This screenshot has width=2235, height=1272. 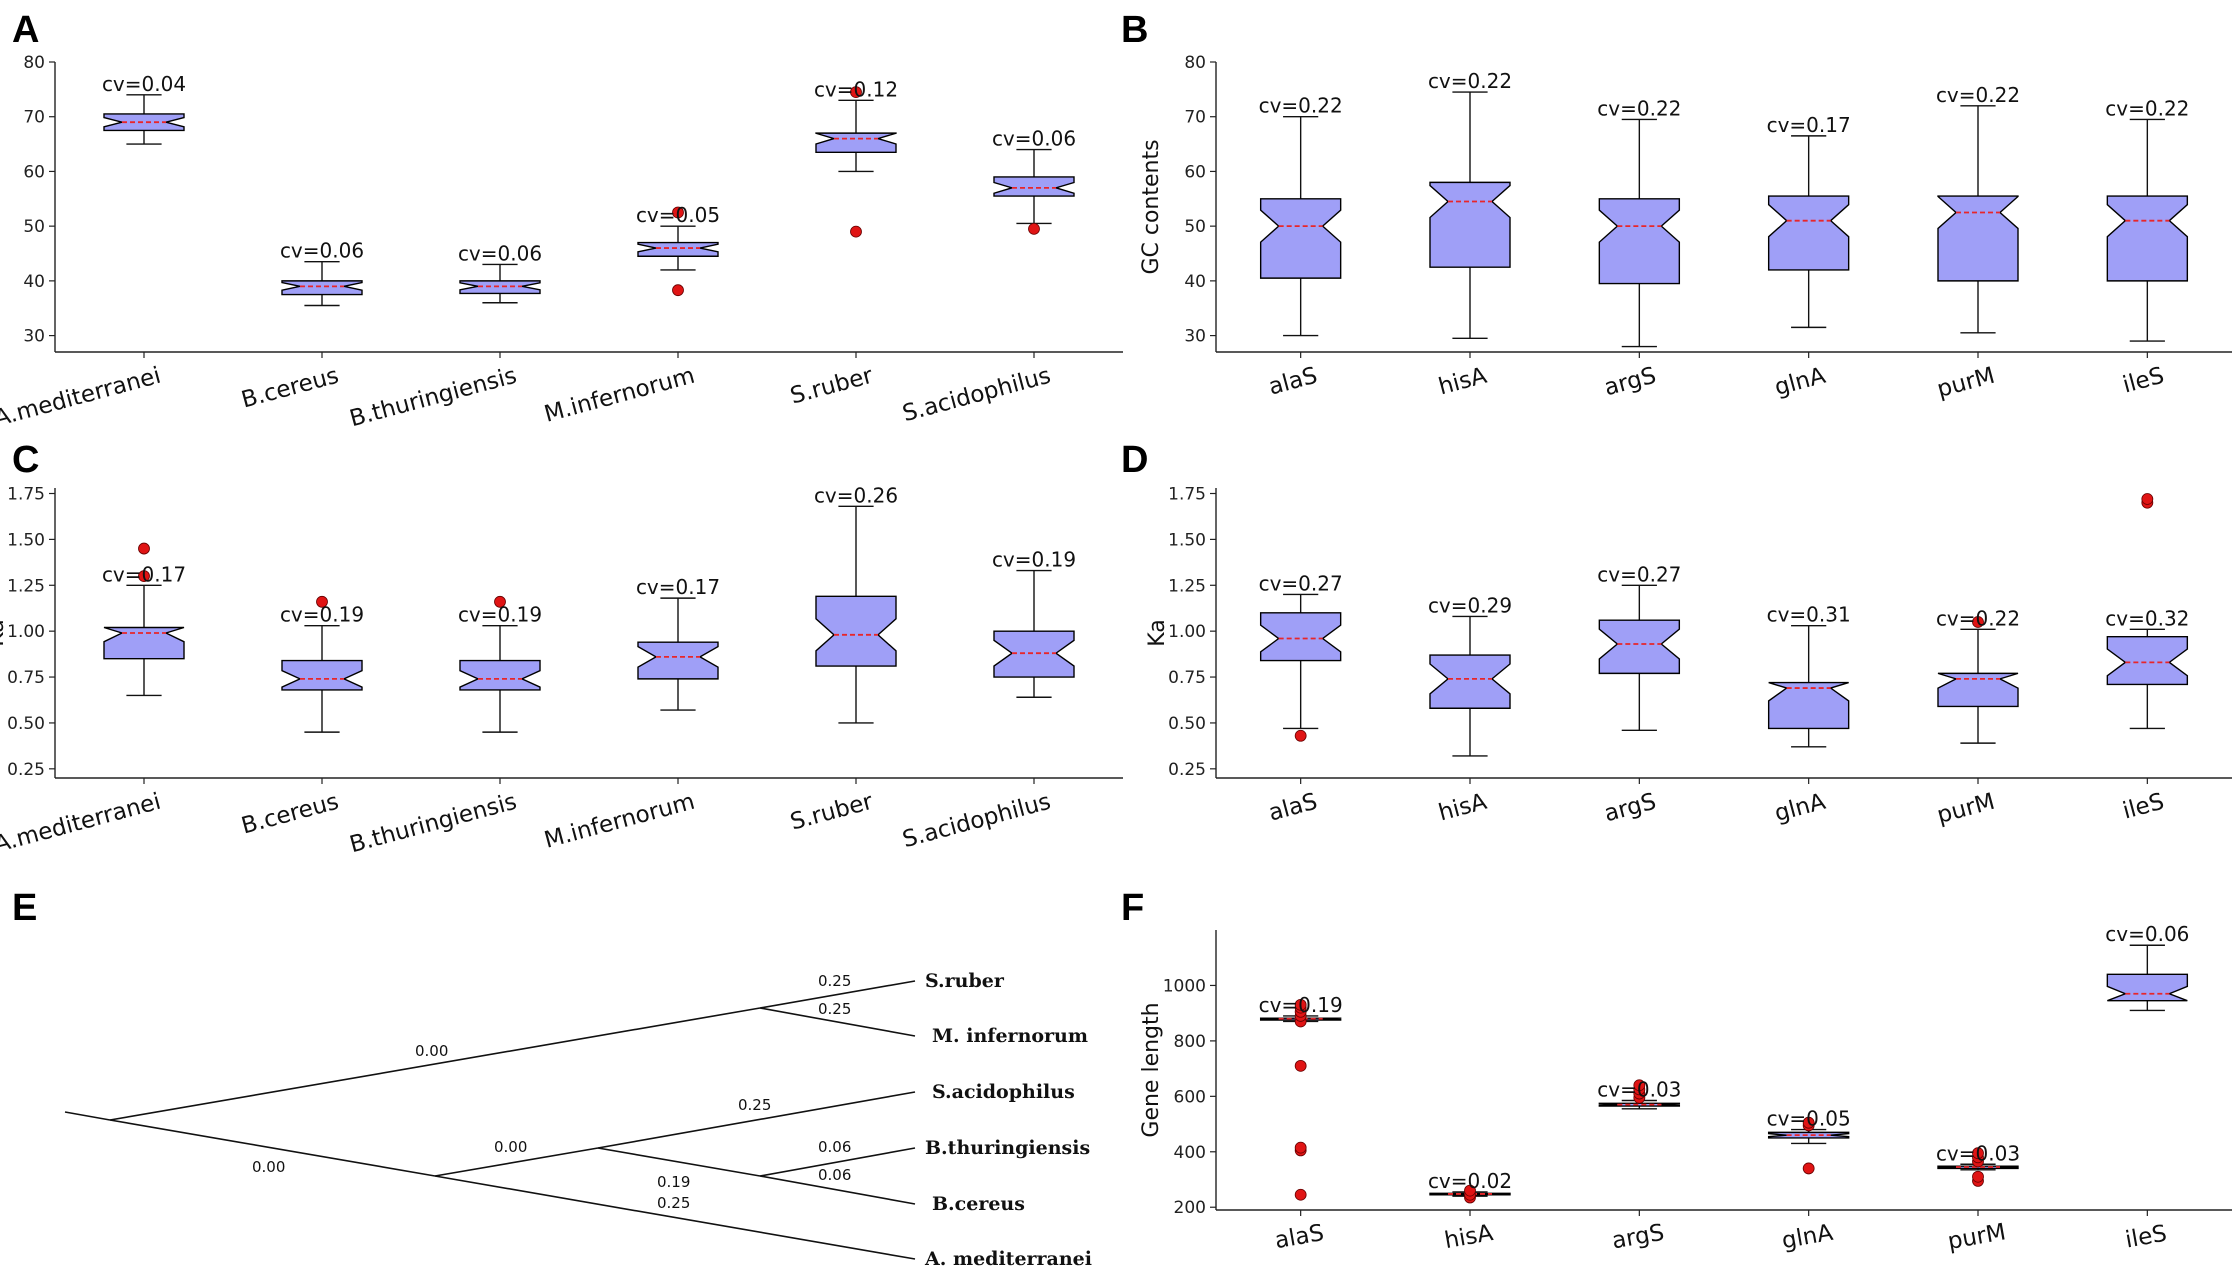 I want to click on y-tick-label: 30, so click(x=34, y=337).